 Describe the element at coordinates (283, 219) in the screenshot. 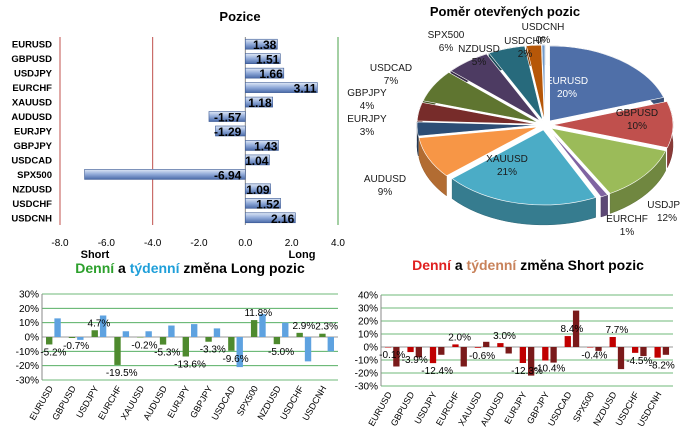

I see `data-label: 2.16` at that location.